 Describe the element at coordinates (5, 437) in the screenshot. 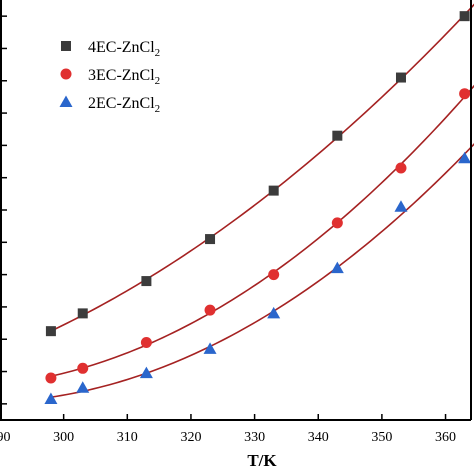

I see `x-tick-label: 290` at that location.